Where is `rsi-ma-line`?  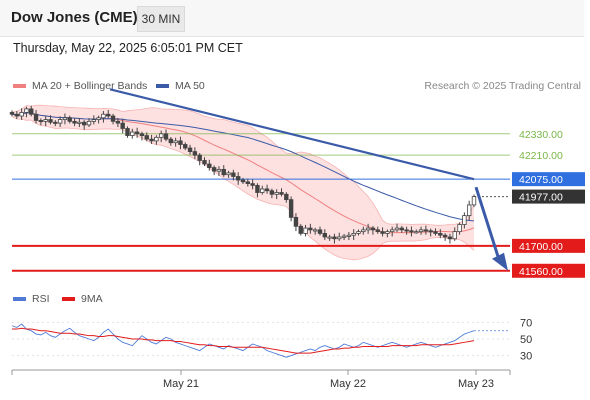
rsi-ma-line is located at coordinates (243, 340).